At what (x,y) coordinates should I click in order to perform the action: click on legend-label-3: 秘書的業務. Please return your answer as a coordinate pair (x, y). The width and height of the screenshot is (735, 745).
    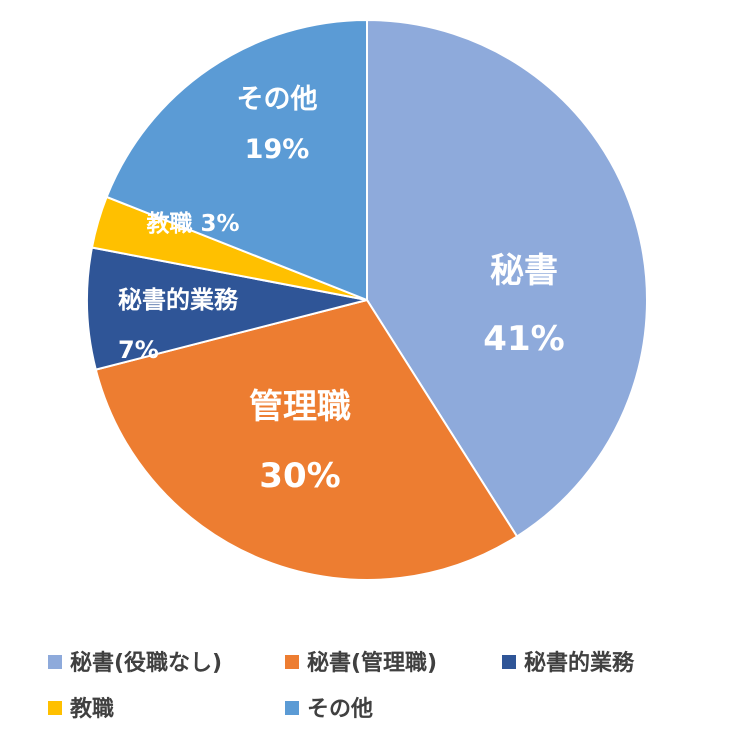
    Looking at the image, I should click on (579, 663).